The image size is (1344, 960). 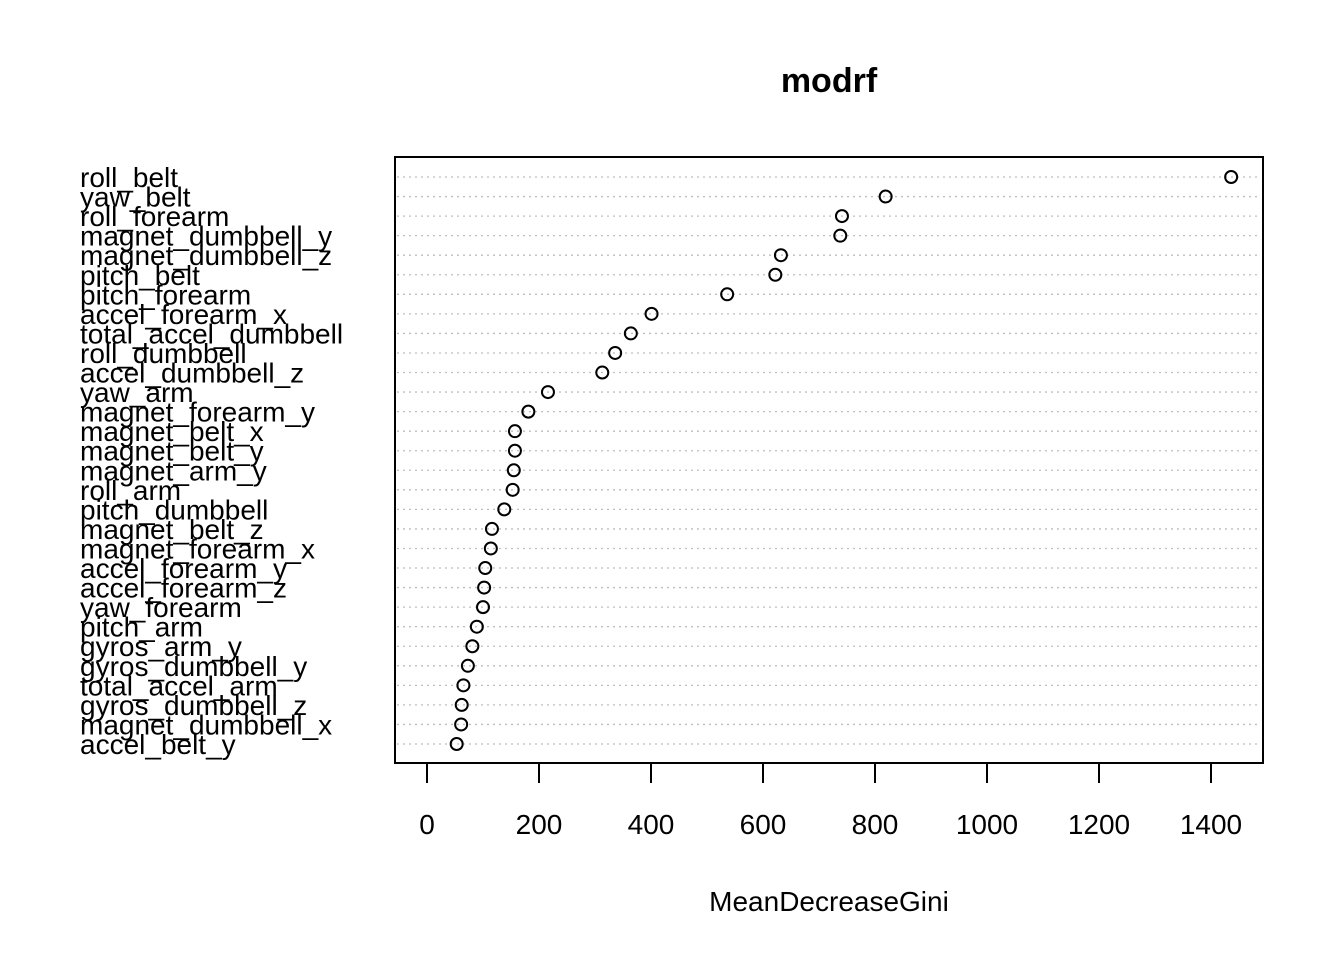 What do you see at coordinates (141, 627) in the screenshot?
I see `label-pitch_arm: pitch_arm` at bounding box center [141, 627].